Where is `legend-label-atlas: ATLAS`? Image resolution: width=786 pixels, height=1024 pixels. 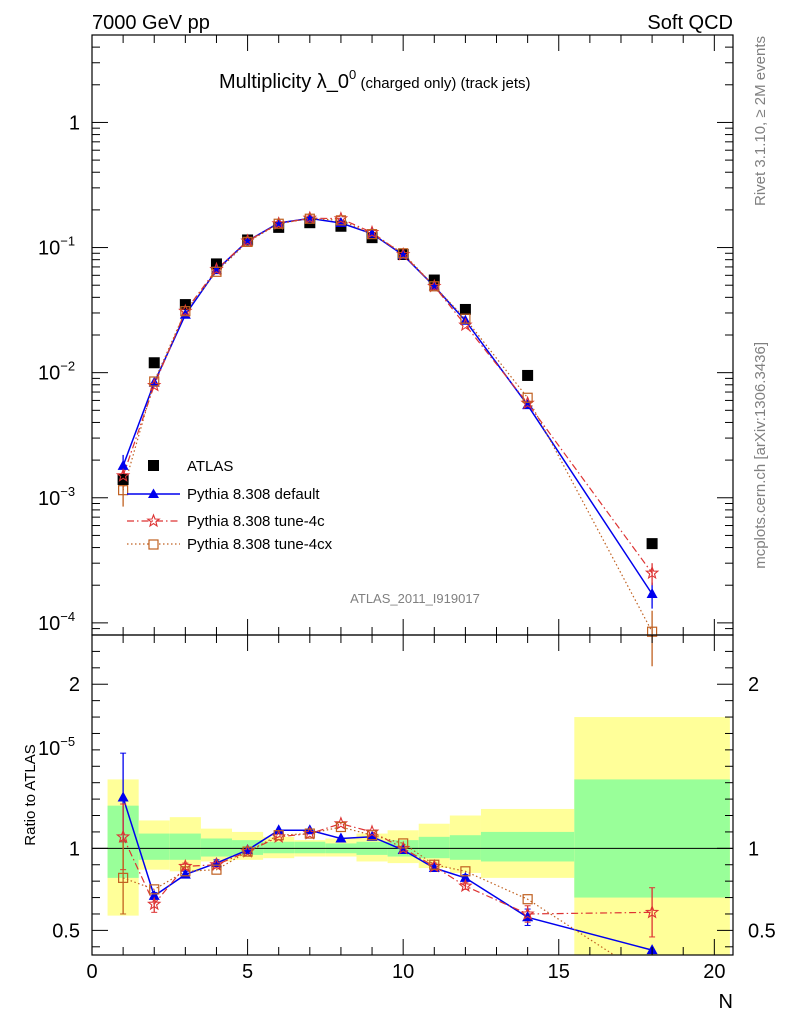 legend-label-atlas: ATLAS is located at coordinates (210, 466).